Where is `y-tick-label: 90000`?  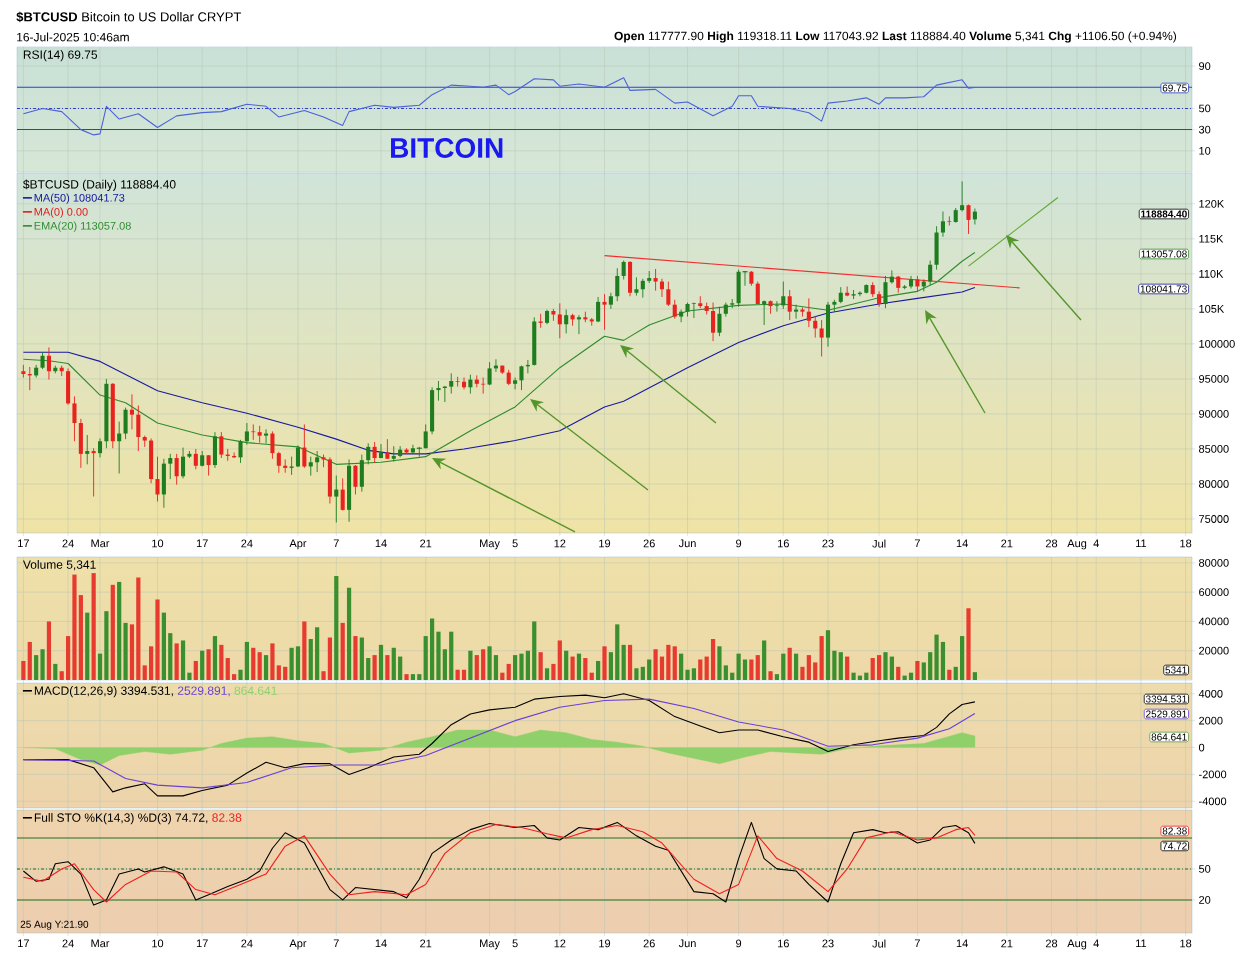 y-tick-label: 90000 is located at coordinates (1214, 414).